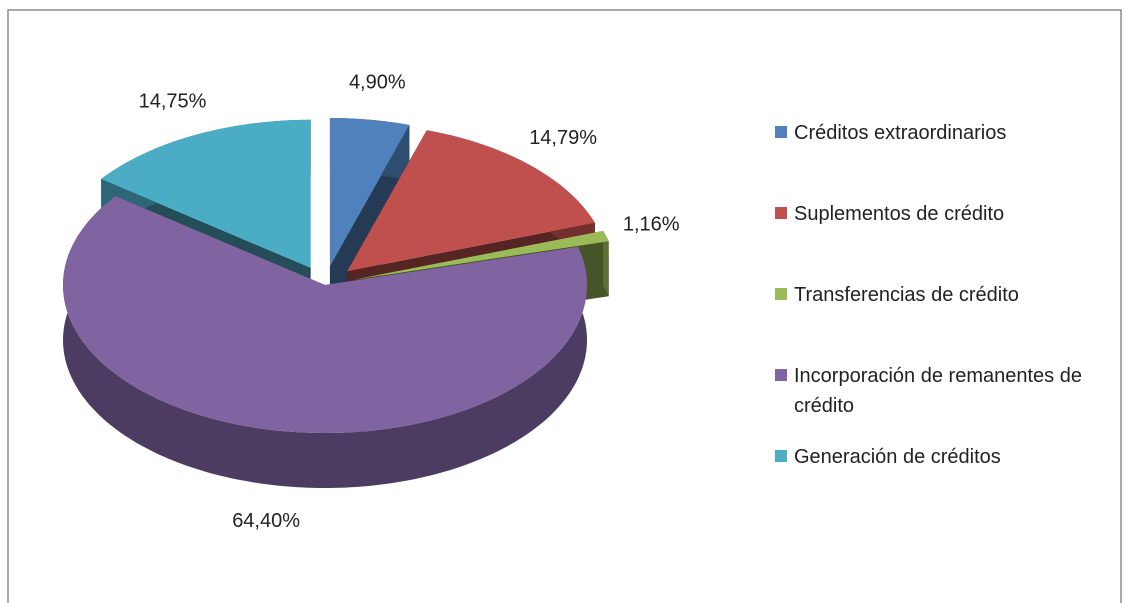 The width and height of the screenshot is (1129, 603). Describe the element at coordinates (906, 295) in the screenshot. I see `legend-label: Transferencias de crédito` at that location.